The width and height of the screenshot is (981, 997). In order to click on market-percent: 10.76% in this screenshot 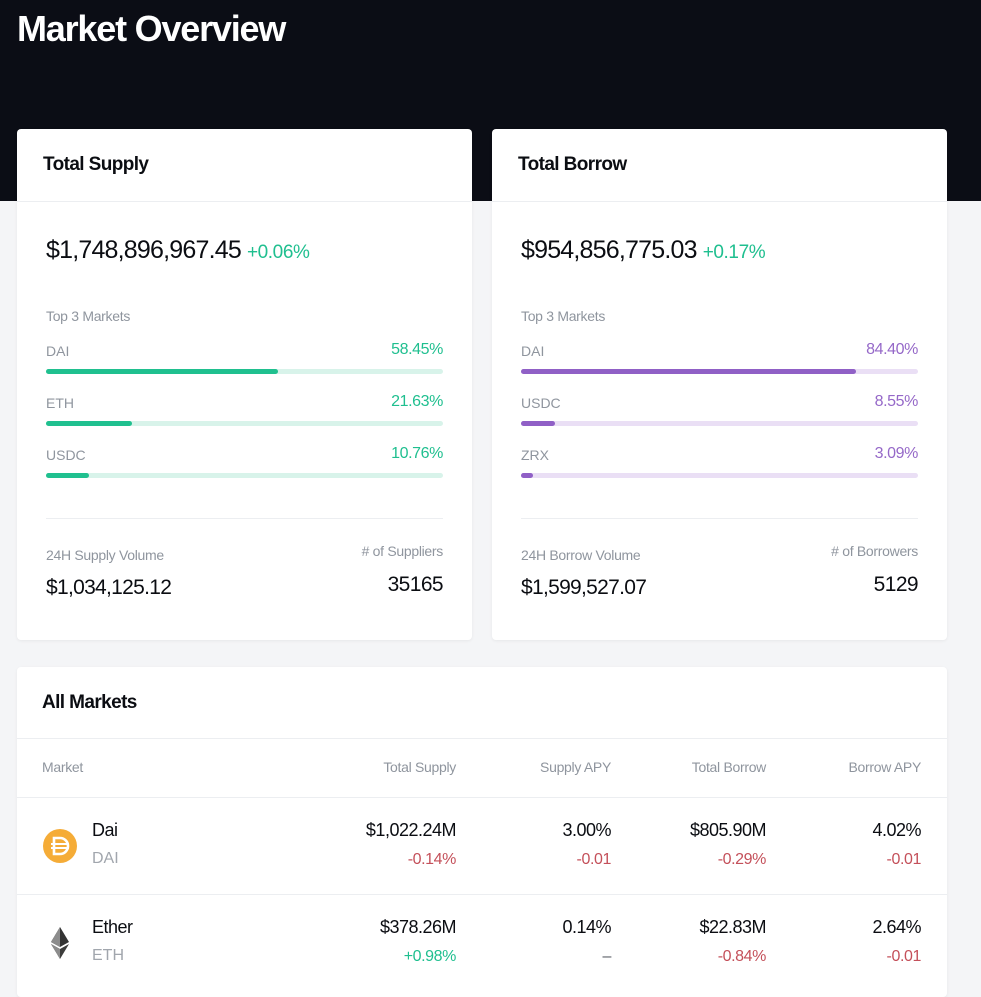, I will do `click(417, 453)`.